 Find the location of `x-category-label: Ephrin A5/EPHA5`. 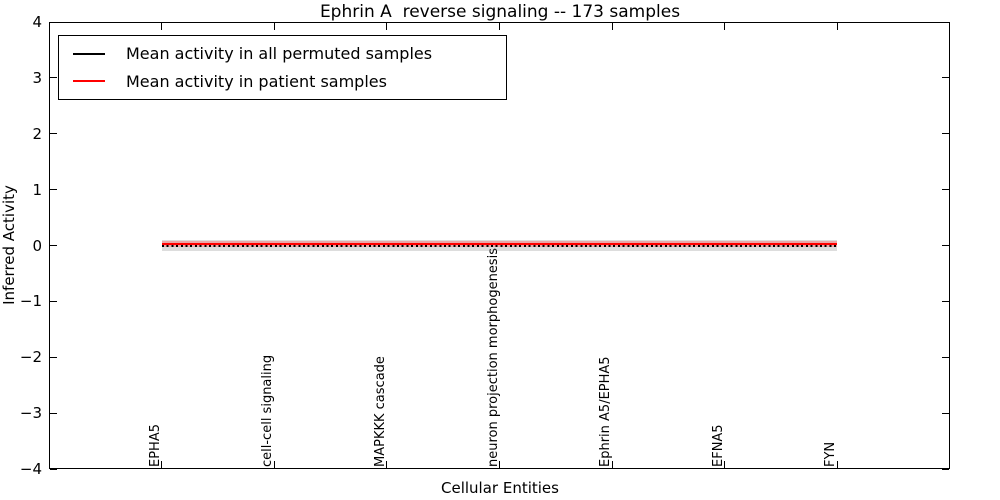

x-category-label: Ephrin A5/EPHA5 is located at coordinates (606, 411).